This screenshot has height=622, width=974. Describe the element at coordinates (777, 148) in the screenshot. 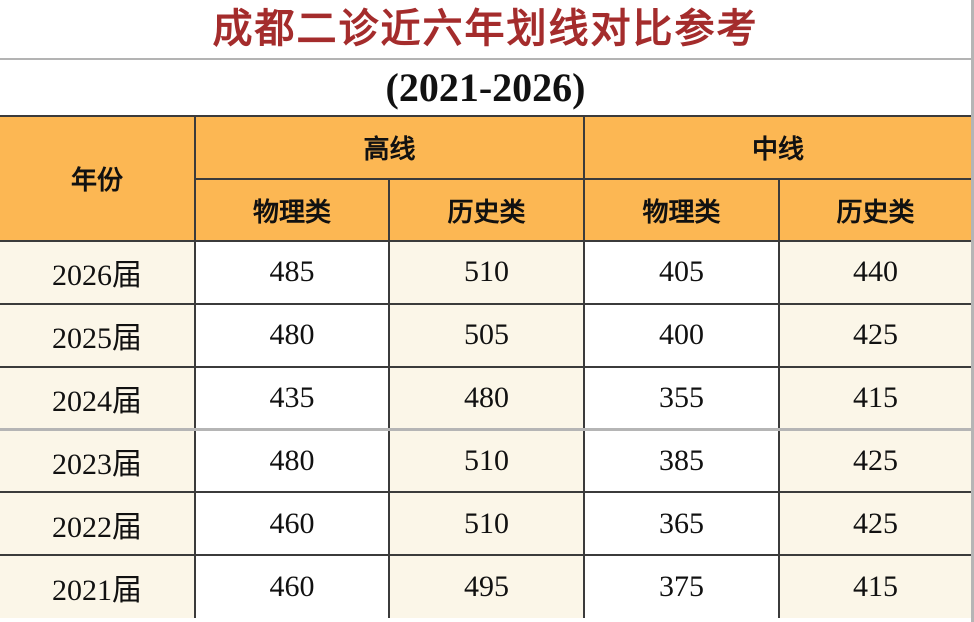

I see `header-group-mid-line: 中线` at that location.